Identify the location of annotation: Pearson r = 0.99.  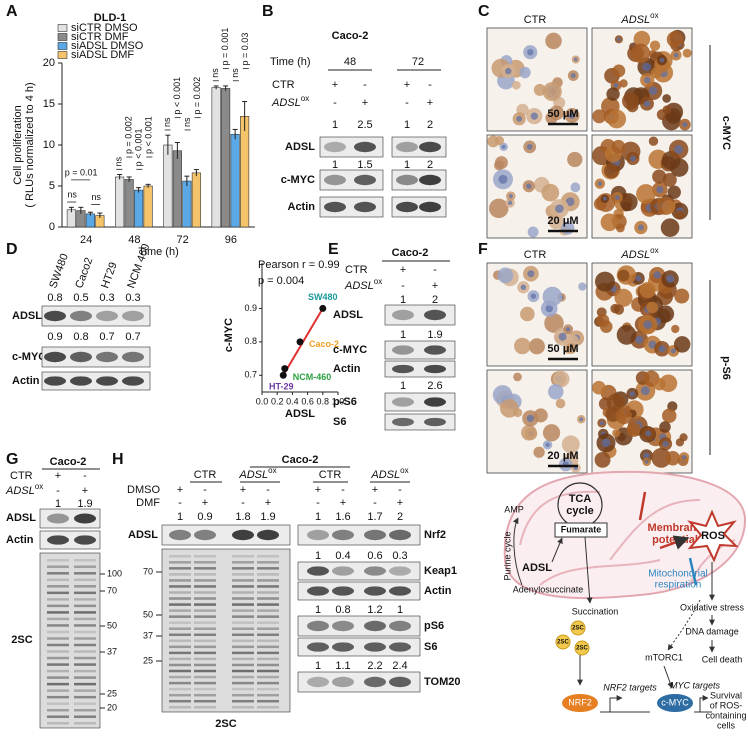
(299, 265).